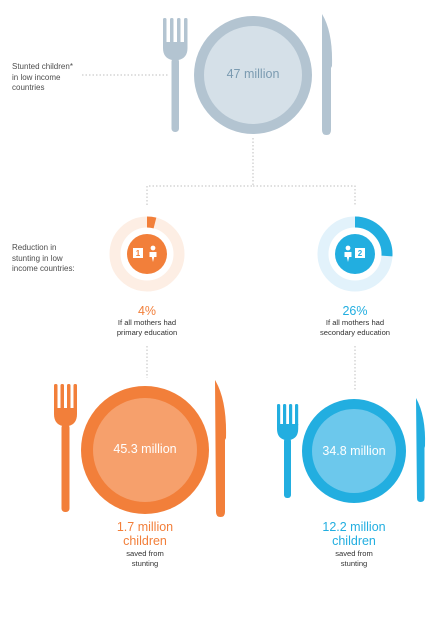 Image resolution: width=436 pixels, height=640 pixels. What do you see at coordinates (355, 332) in the screenshot?
I see `right-condition-line: secondary education` at bounding box center [355, 332].